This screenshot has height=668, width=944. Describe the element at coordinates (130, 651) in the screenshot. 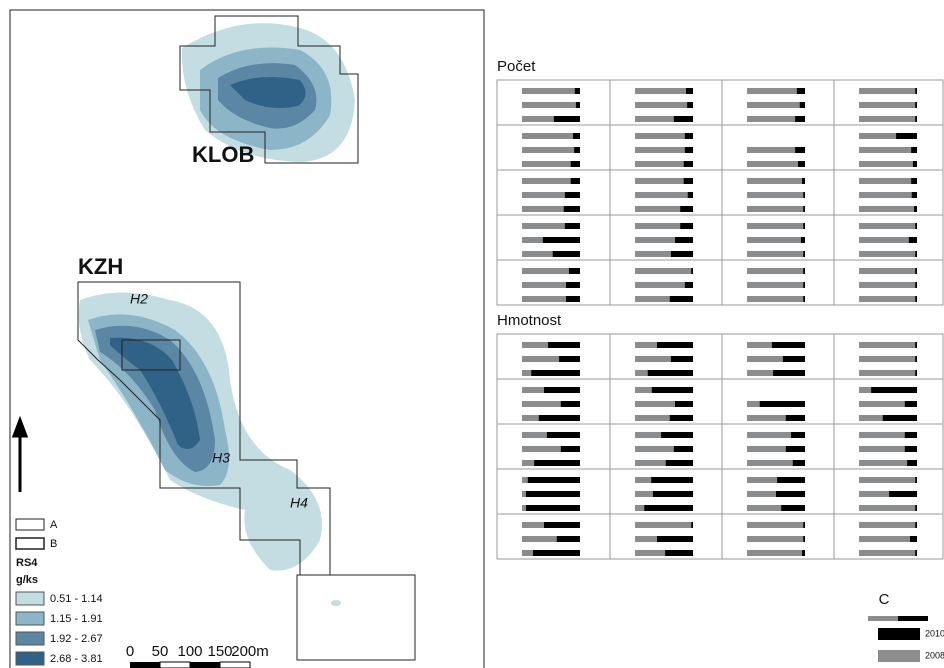

I see `scale-label: 0` at that location.